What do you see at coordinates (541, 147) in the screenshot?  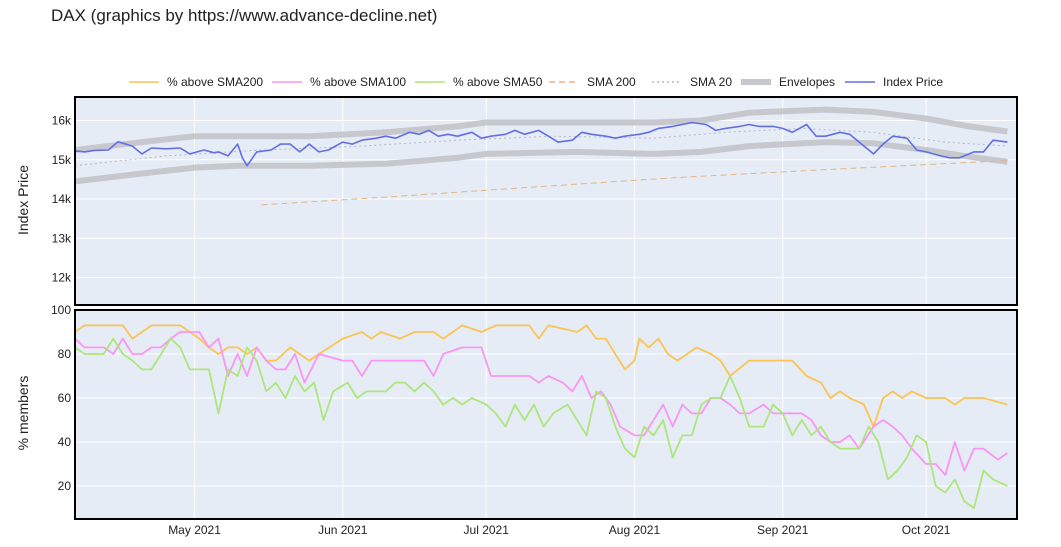 I see `sma20-line` at bounding box center [541, 147].